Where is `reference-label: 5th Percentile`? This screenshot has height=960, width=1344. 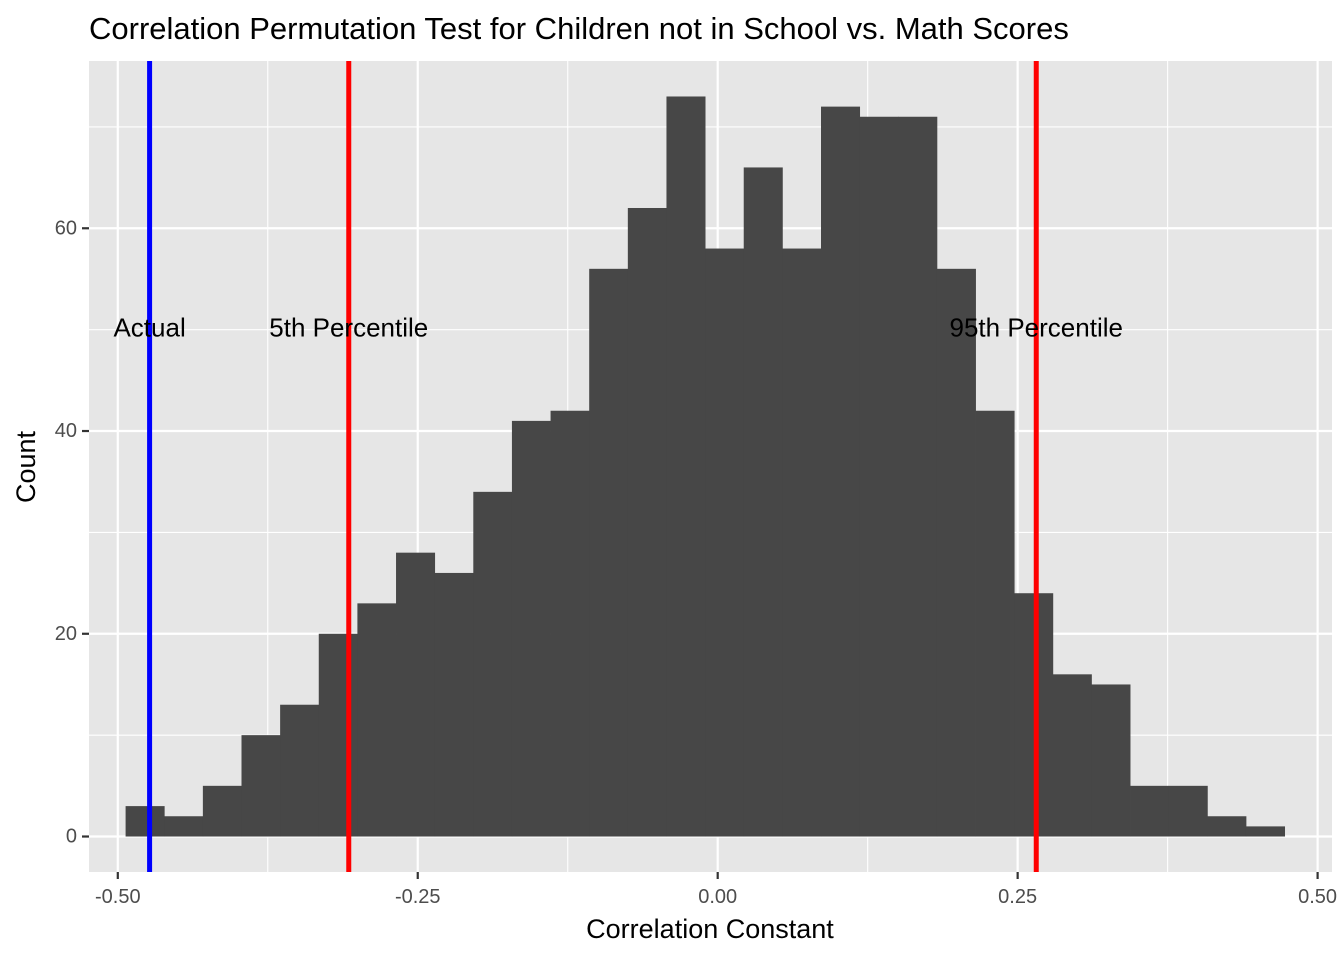
reference-label: 5th Percentile is located at coordinates (348, 328).